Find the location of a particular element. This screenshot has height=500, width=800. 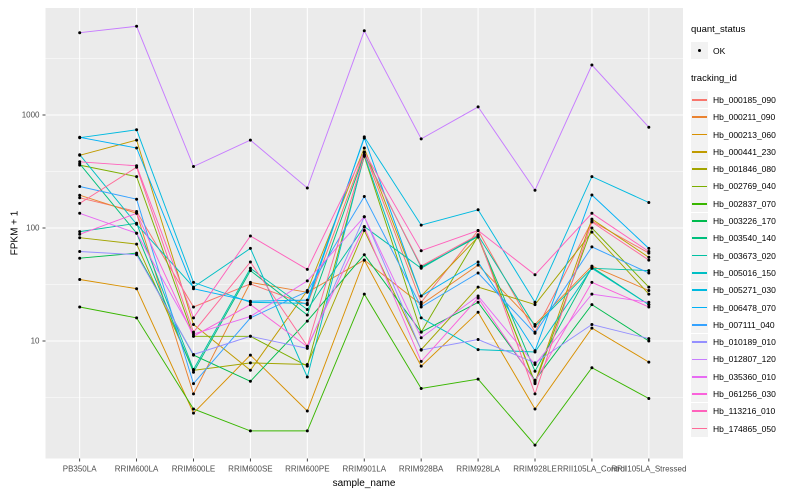

x-tick-label: RRIM928BA is located at coordinates (421, 469).